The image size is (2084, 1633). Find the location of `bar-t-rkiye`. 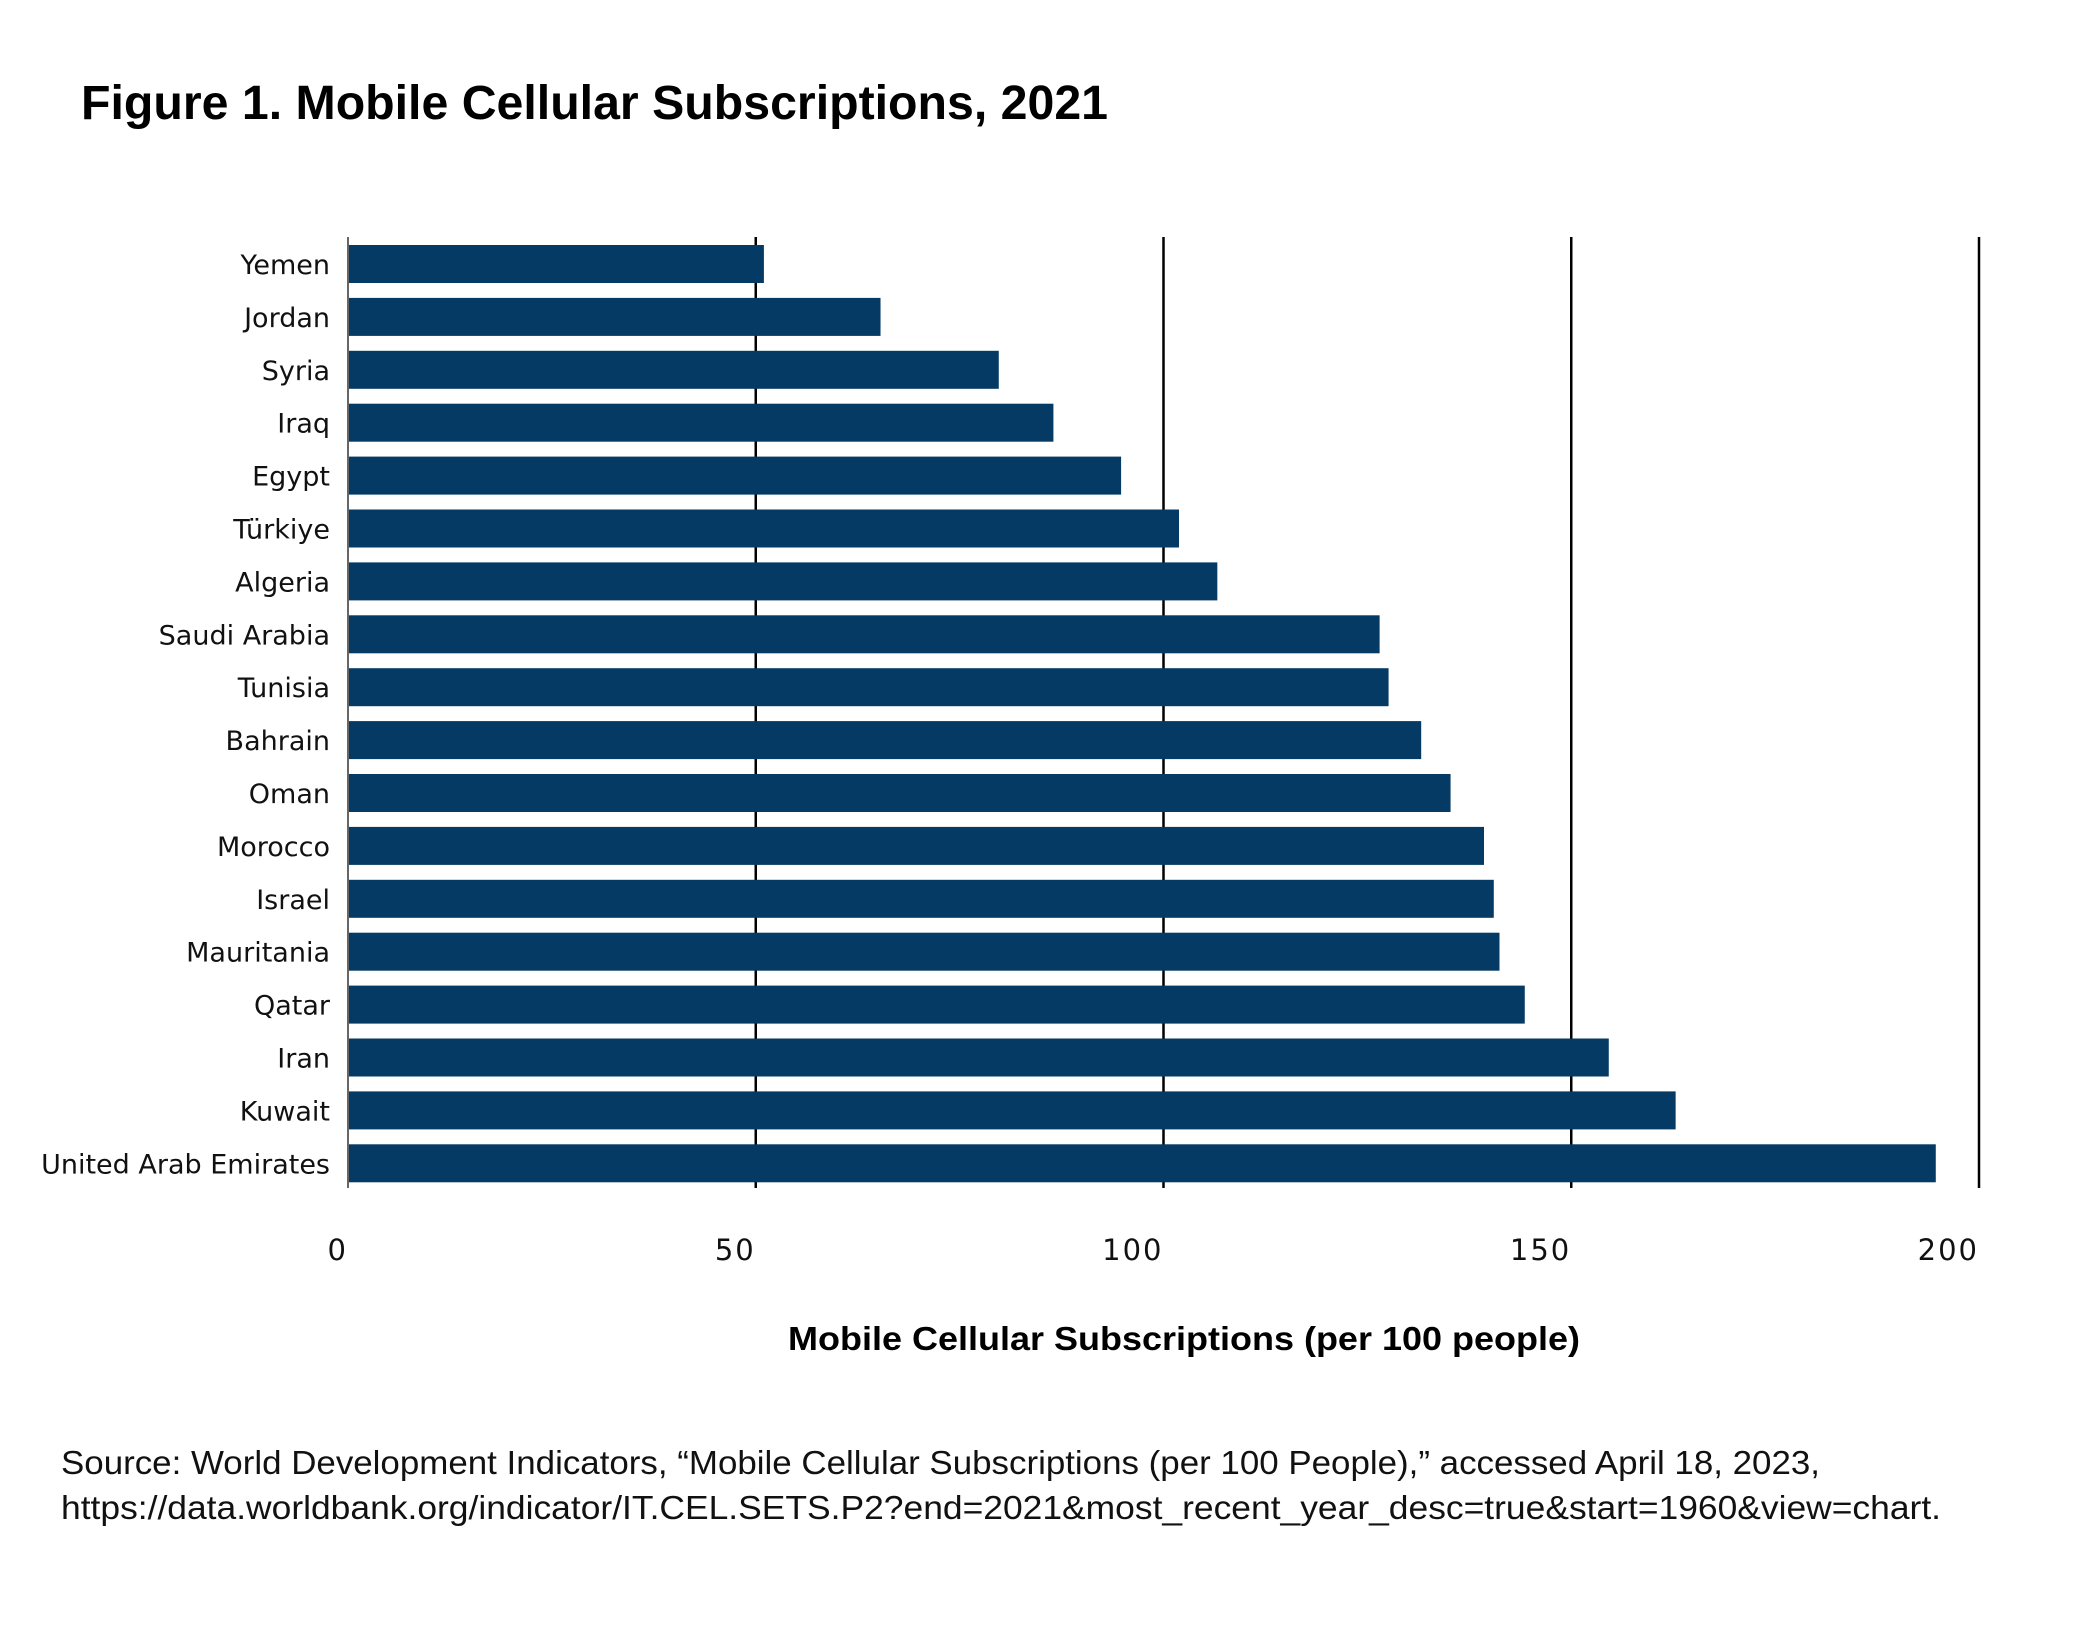

bar-t-rkiye is located at coordinates (763, 528).